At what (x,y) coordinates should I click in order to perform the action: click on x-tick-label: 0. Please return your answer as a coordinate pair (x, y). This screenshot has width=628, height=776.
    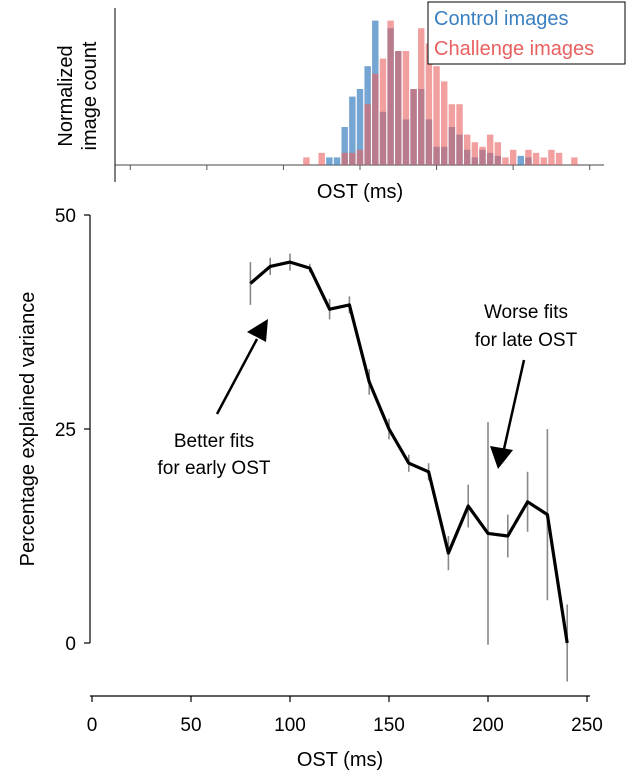
    Looking at the image, I should click on (92, 725).